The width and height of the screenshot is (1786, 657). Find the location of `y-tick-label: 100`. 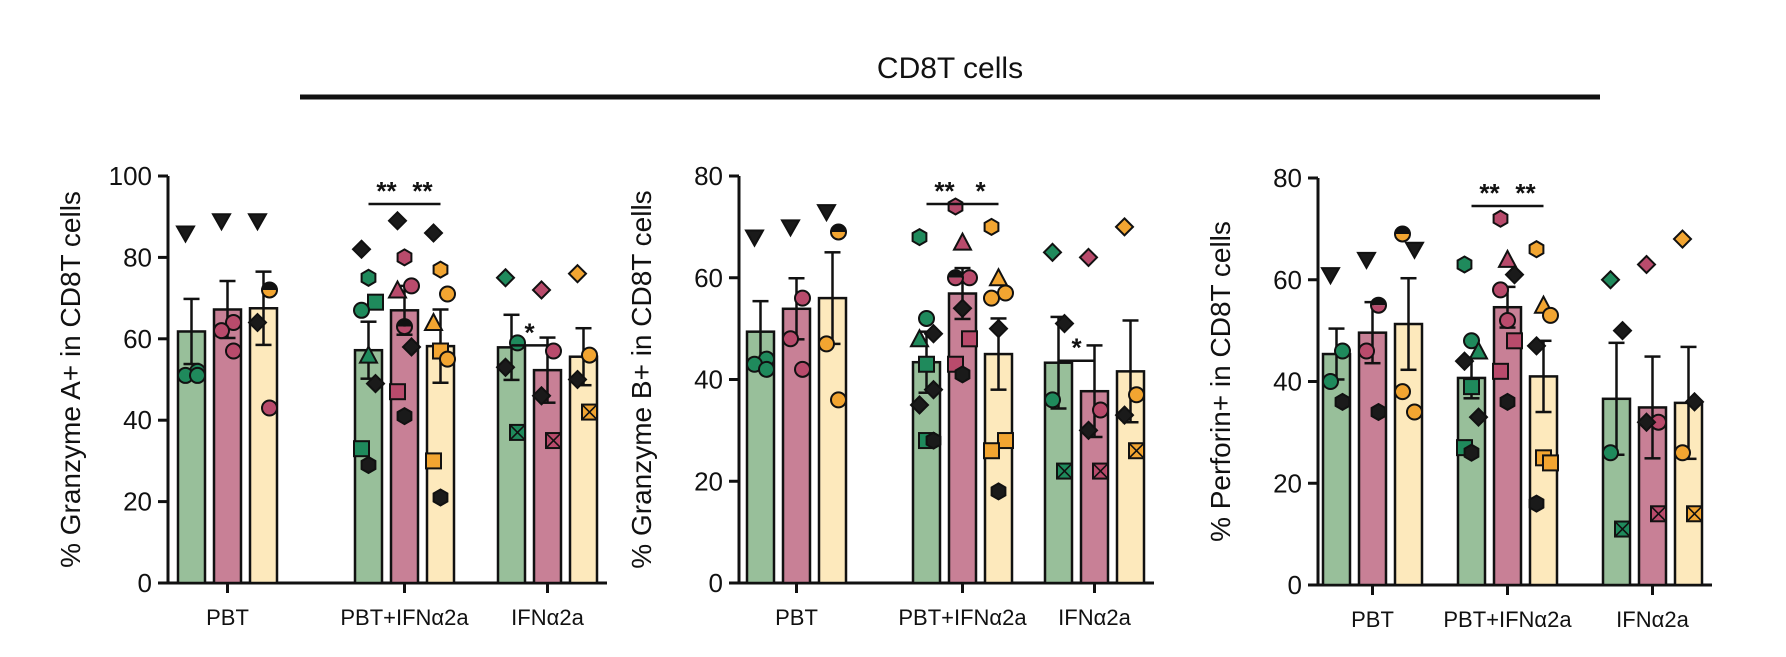

y-tick-label: 100 is located at coordinates (130, 176).